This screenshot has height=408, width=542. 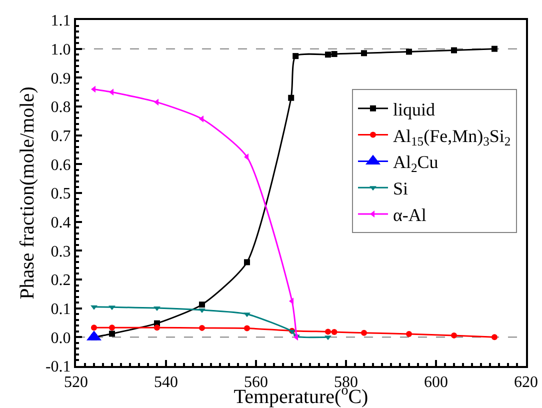 I want to click on legend-label: Al$_{2}$Cu, so click(x=415, y=163).